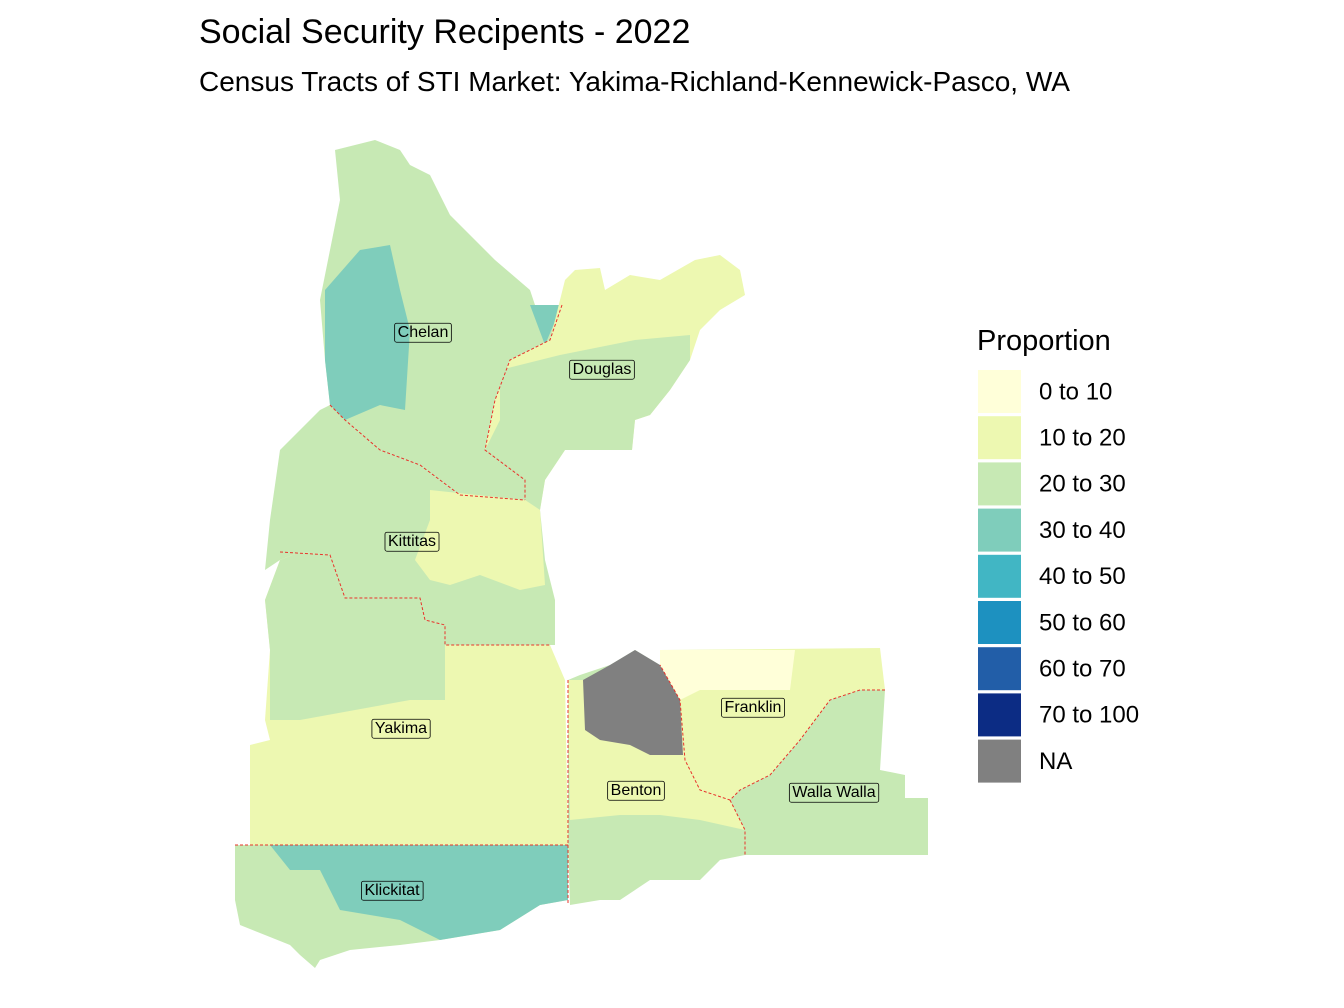  Describe the element at coordinates (1055, 761) in the screenshot. I see `legend-label: NA` at that location.